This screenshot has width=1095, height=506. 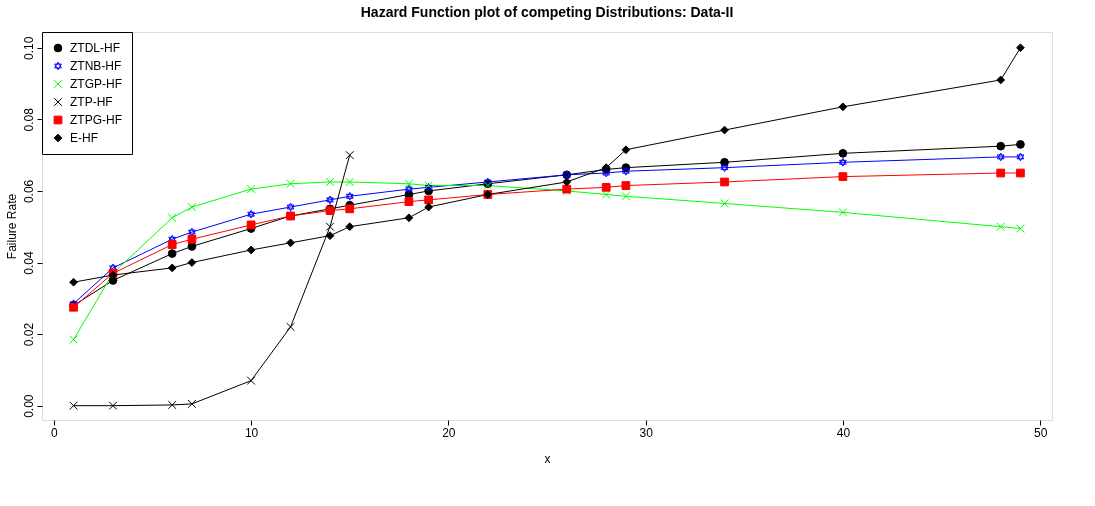 I want to click on legend-label: ZTNB-HF, so click(x=96, y=66).